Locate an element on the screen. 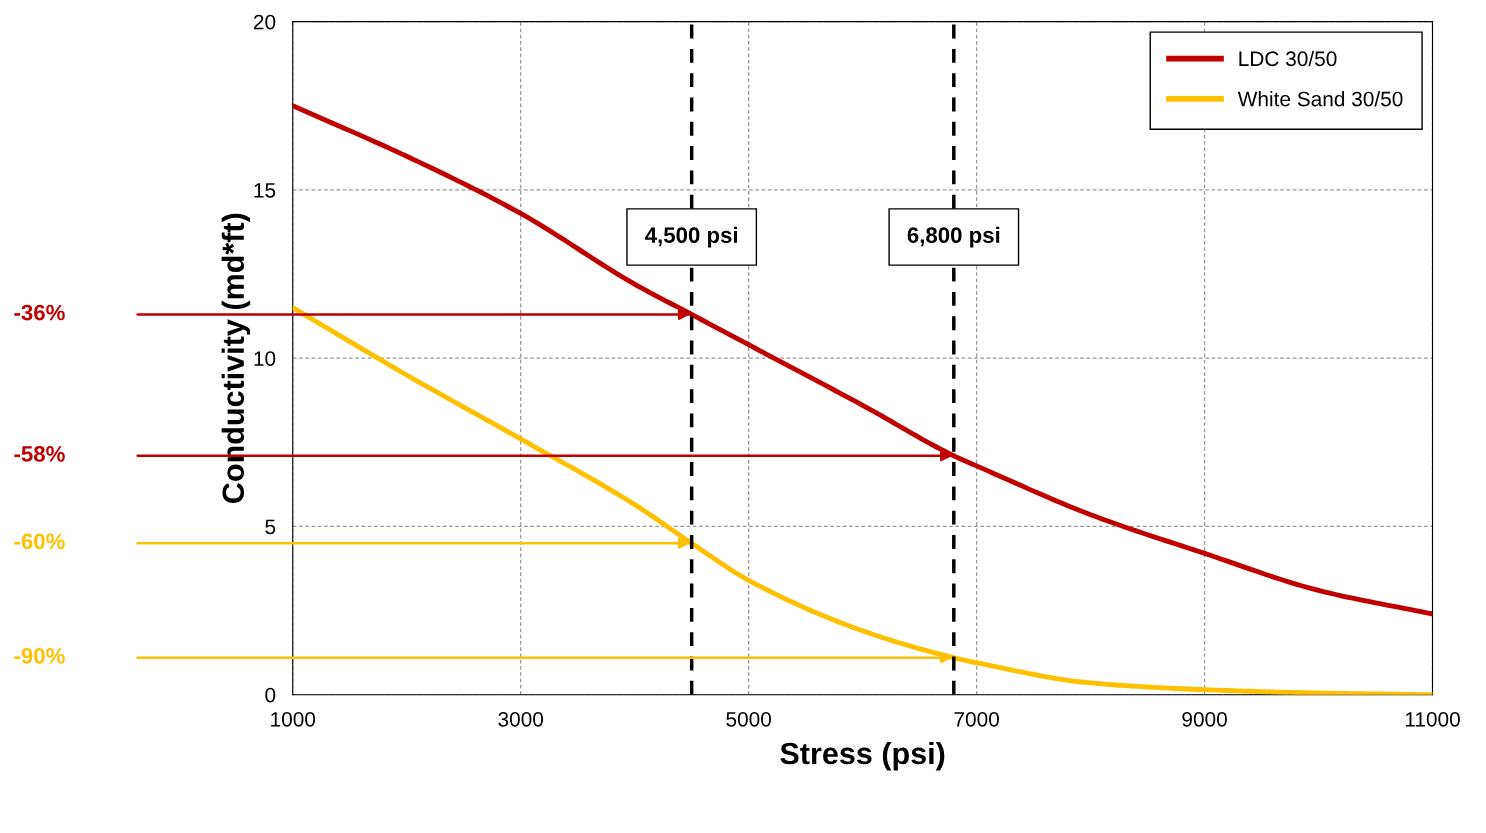  x-tick-label: 7000 is located at coordinates (976, 719).